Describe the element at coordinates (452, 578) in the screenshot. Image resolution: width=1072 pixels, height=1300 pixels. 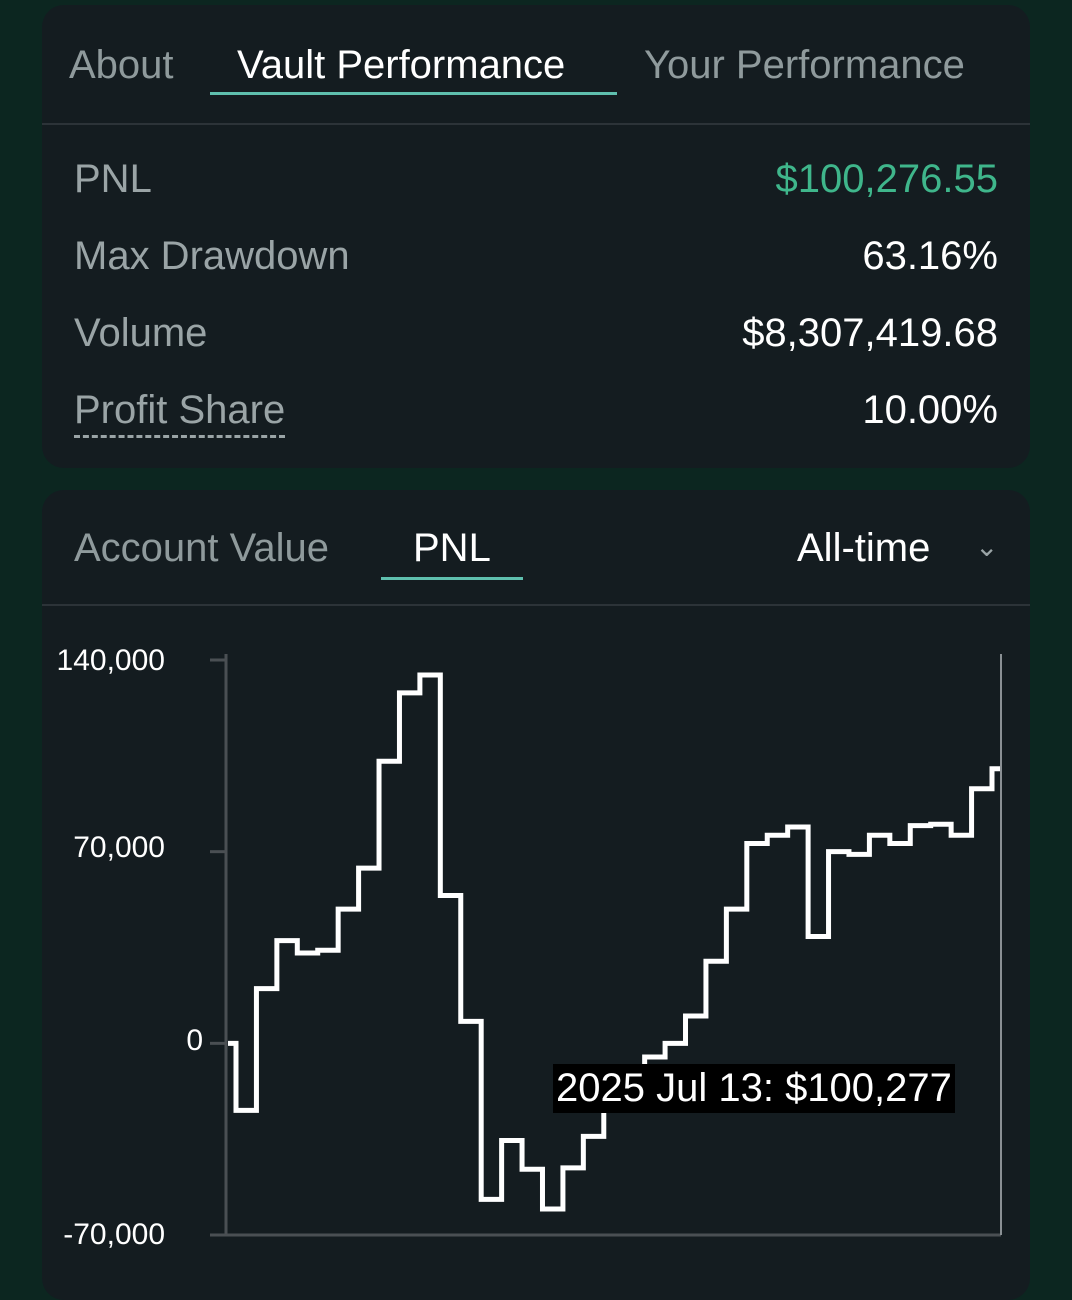
I see `active-chart-tab-indicator` at that location.